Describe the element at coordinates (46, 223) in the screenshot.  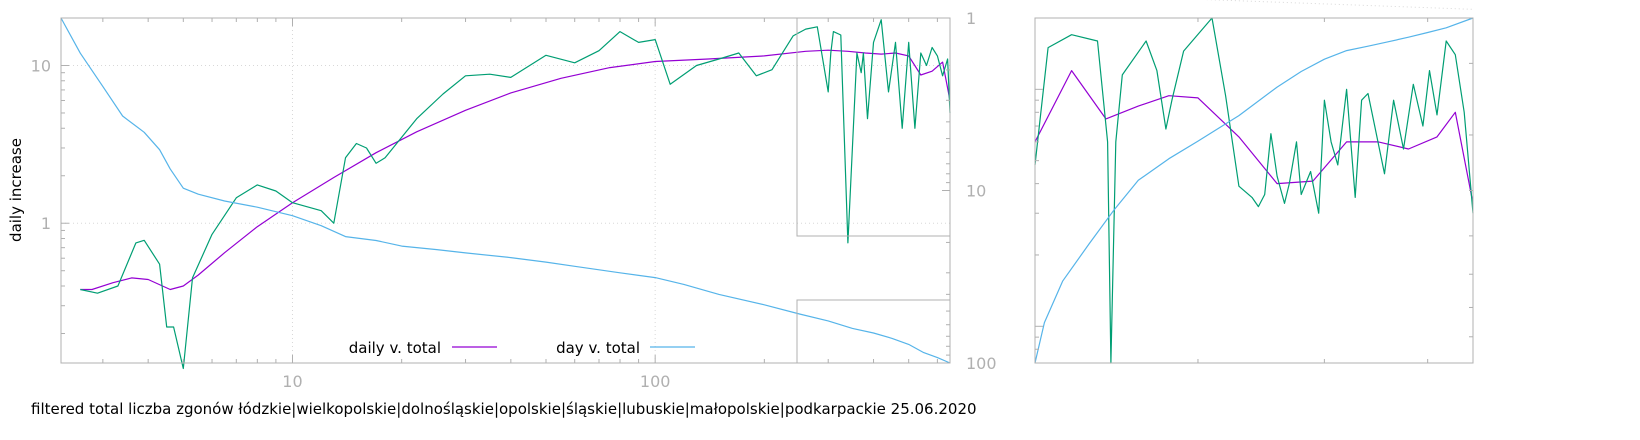
I see `y-tick-label: 1` at that location.